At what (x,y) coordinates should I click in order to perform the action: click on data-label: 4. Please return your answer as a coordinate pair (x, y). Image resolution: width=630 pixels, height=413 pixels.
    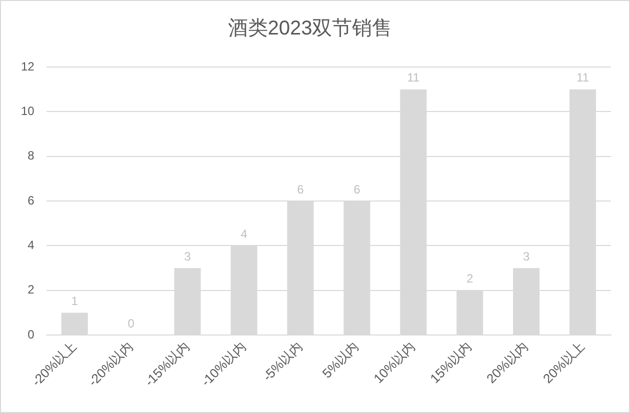
    Looking at the image, I should click on (244, 234).